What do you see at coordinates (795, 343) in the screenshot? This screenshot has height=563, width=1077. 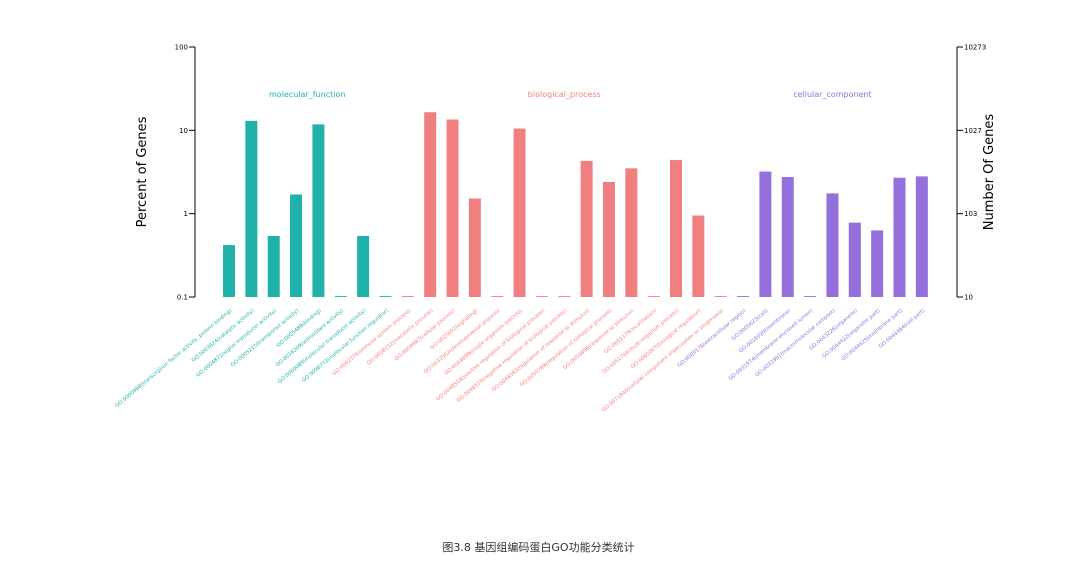 I see `category-label: GO:0032991(macromolecular complex)` at bounding box center [795, 343].